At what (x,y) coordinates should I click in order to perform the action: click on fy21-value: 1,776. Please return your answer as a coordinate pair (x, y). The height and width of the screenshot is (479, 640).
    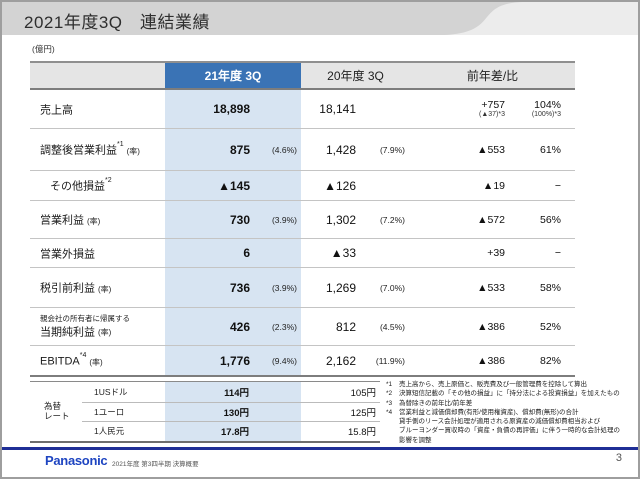
    Looking at the image, I should click on (207, 360).